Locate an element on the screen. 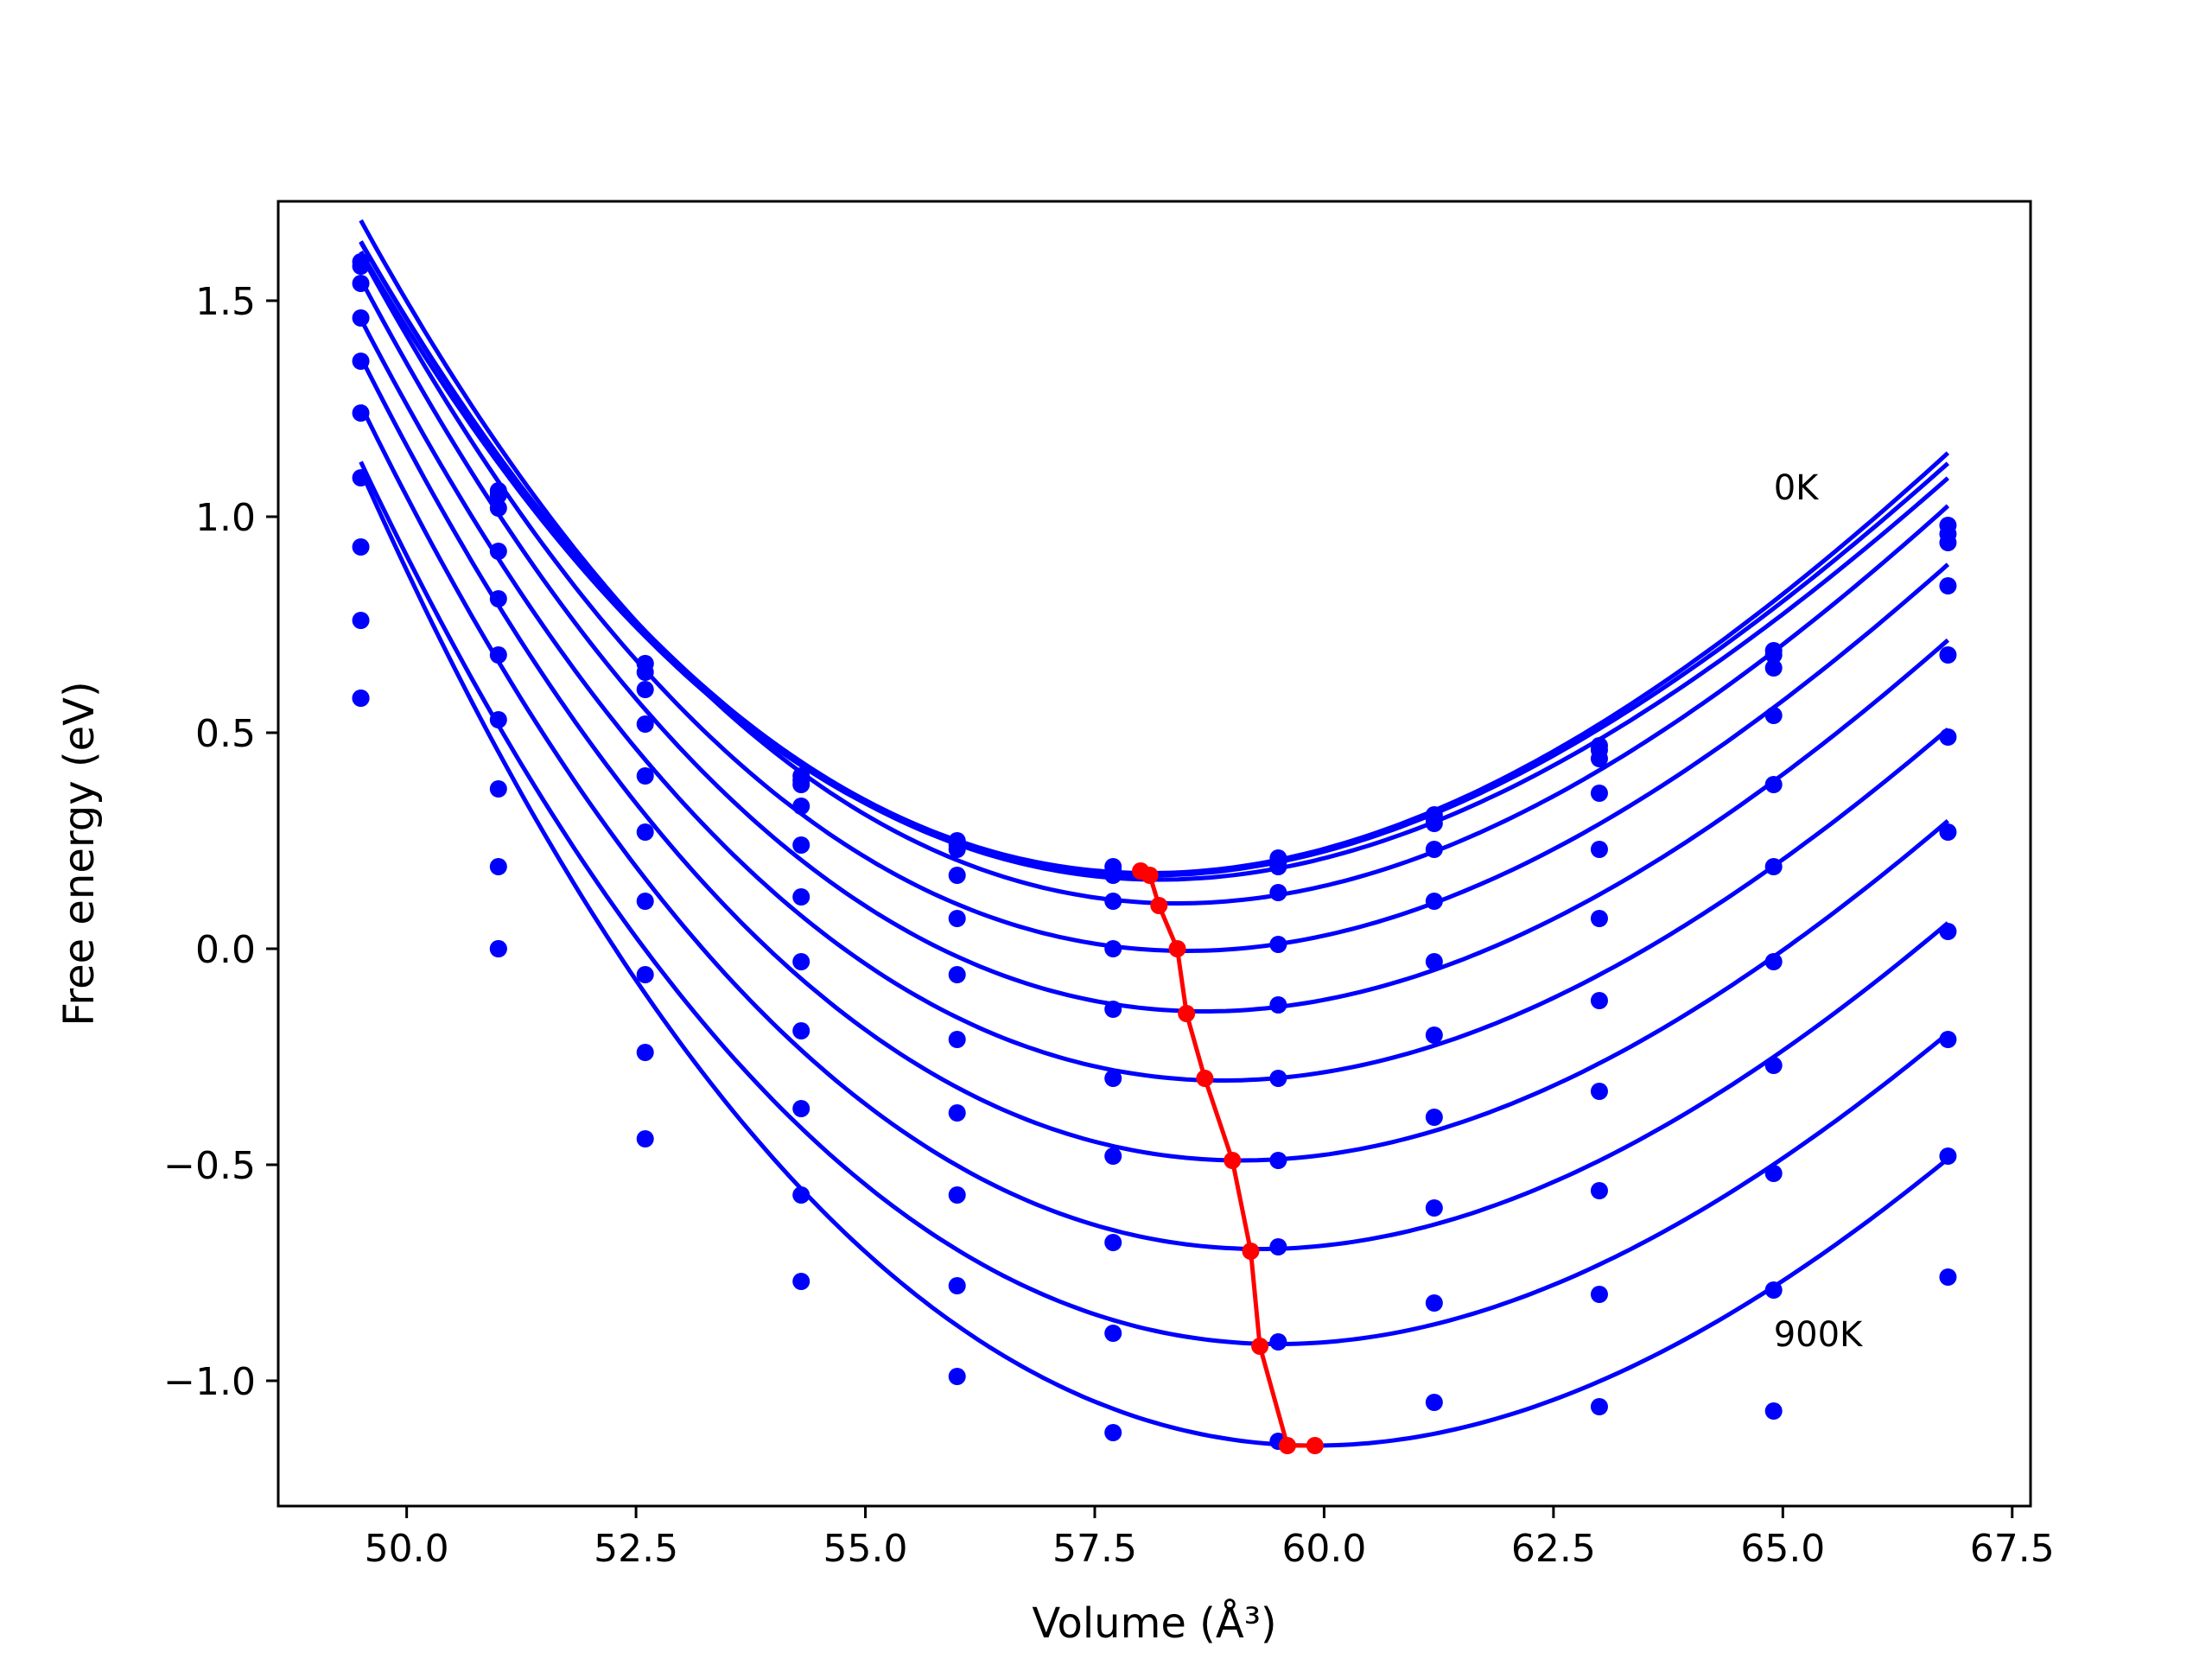 The height and width of the screenshot is (1659, 2212). y-tick-label: 1.0 is located at coordinates (225, 518).